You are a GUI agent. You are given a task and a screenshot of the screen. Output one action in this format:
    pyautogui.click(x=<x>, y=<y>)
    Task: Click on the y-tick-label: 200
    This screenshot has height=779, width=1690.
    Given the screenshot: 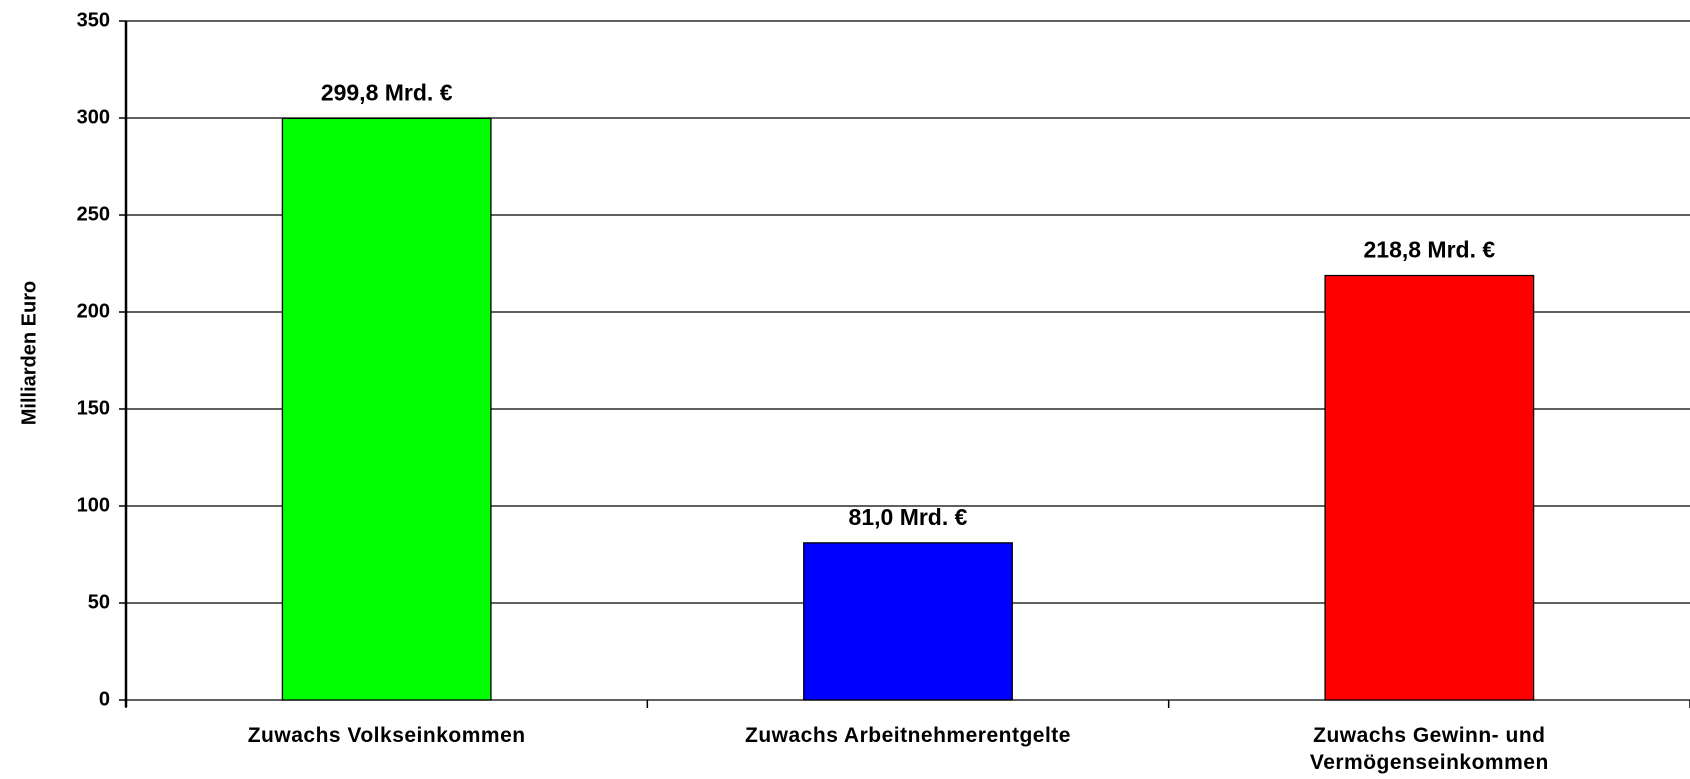 What is the action you would take?
    pyautogui.click(x=93, y=311)
    